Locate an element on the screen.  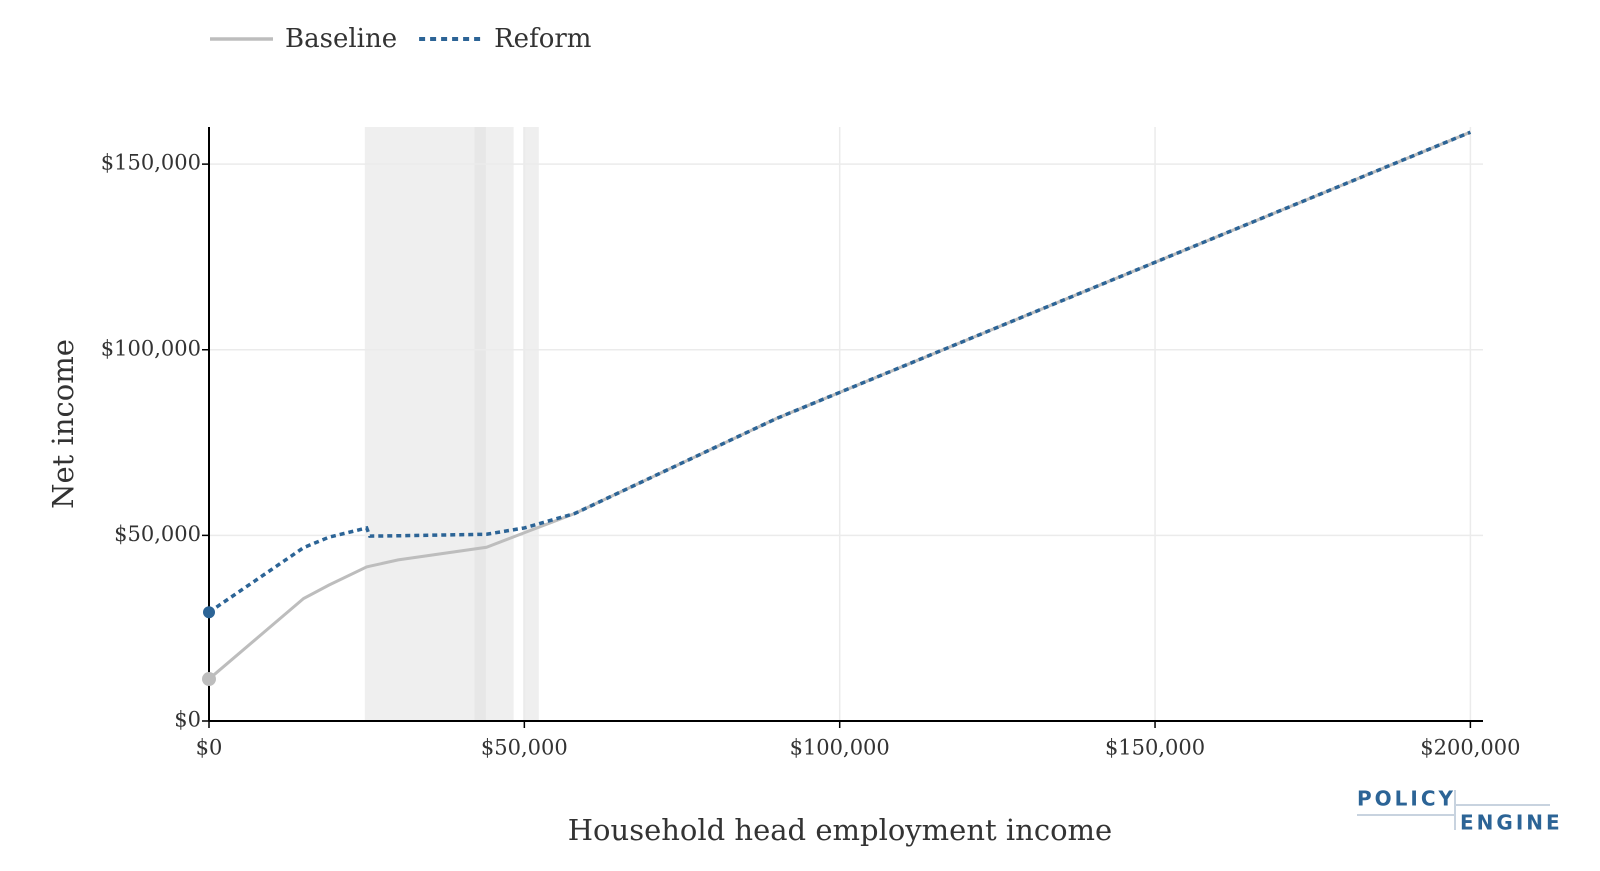
logo-text: ENGINE is located at coordinates (1511, 823).